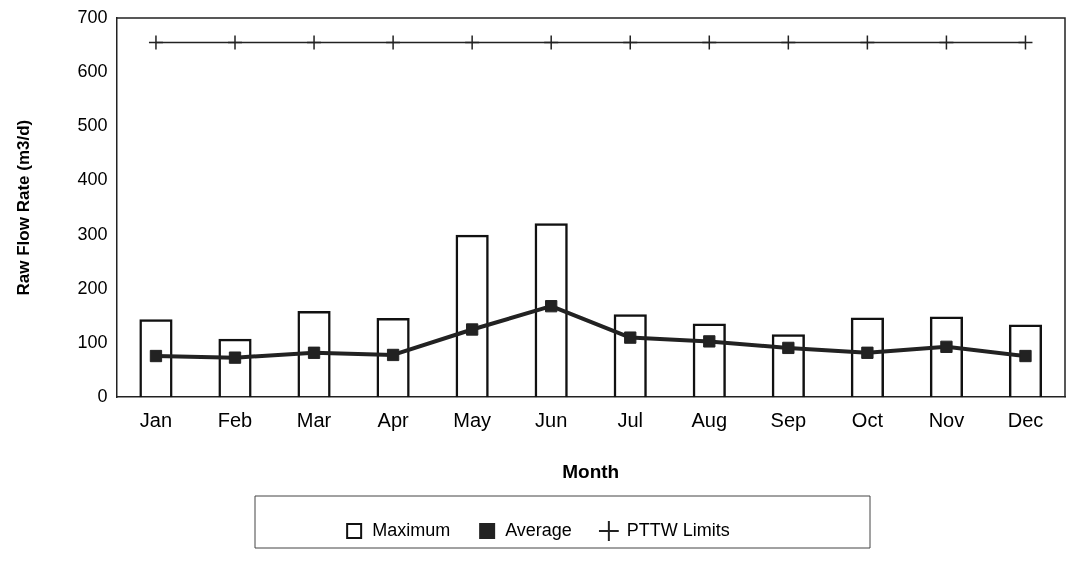  I want to click on legend-label: Maximum, so click(411, 529).